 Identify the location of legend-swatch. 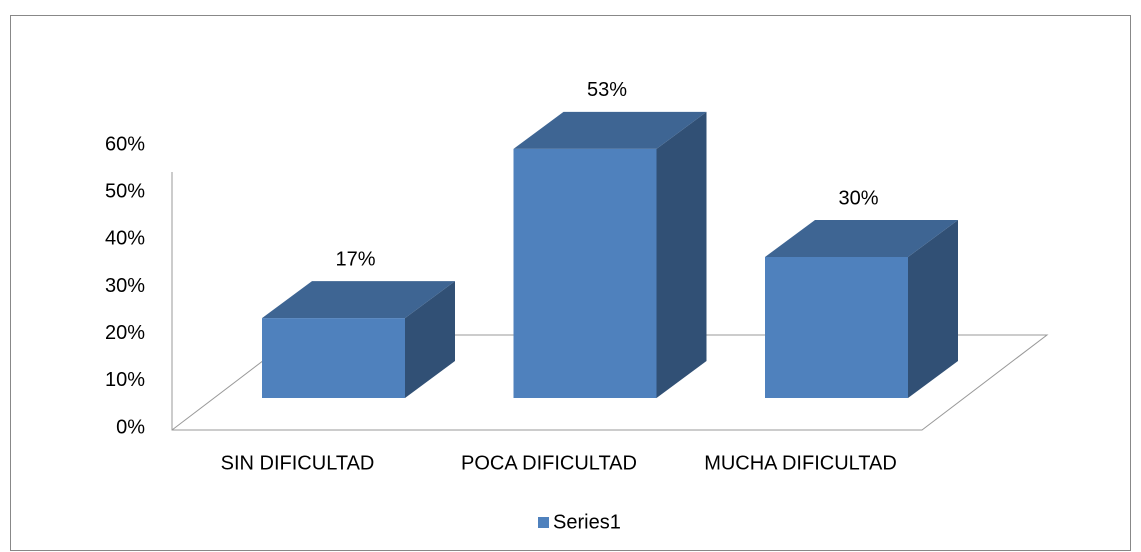
(543, 522).